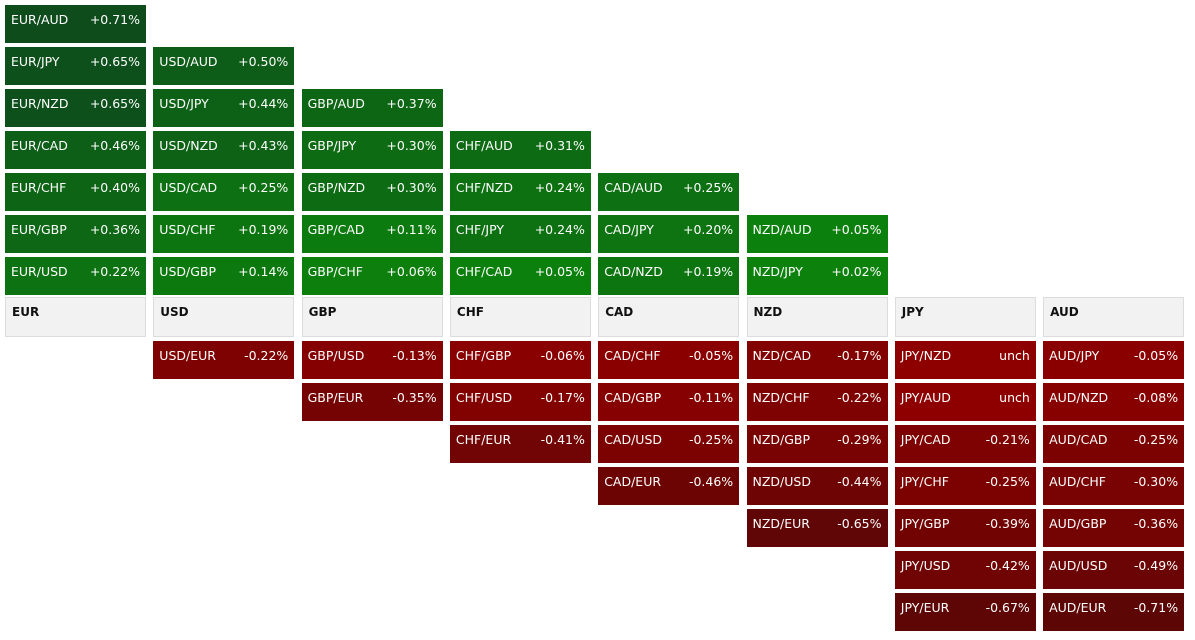 This screenshot has width=1195, height=640. I want to click on pair-label: NZD/JPY, so click(777, 271).